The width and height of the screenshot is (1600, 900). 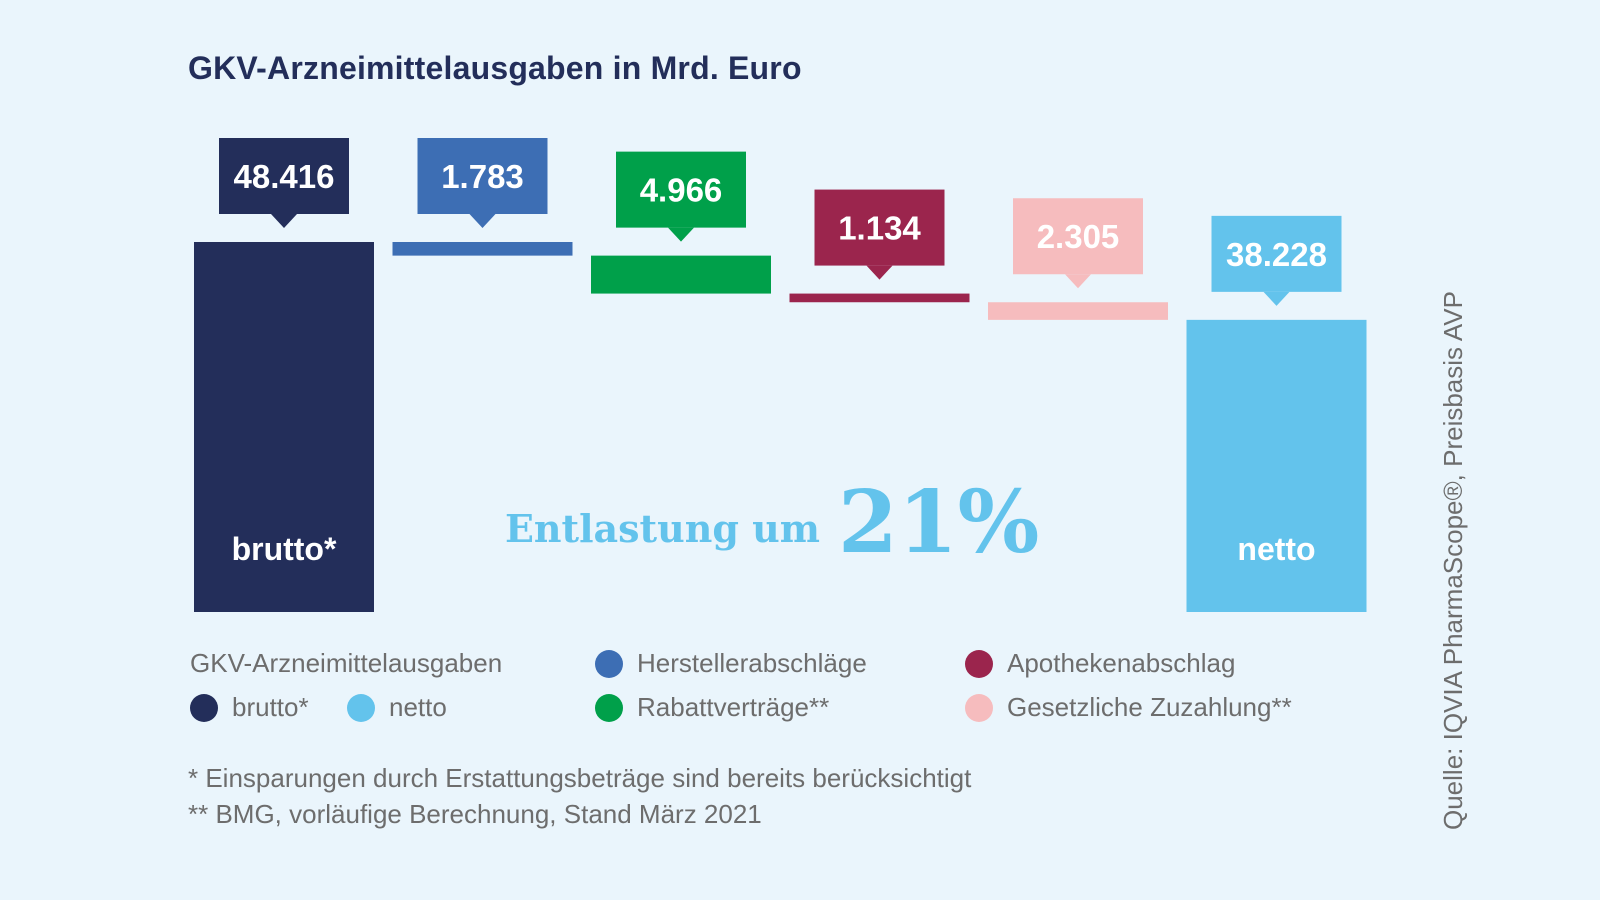 I want to click on legend-item-apothekenabschlag: Apothekenabschlag, so click(x=1100, y=663).